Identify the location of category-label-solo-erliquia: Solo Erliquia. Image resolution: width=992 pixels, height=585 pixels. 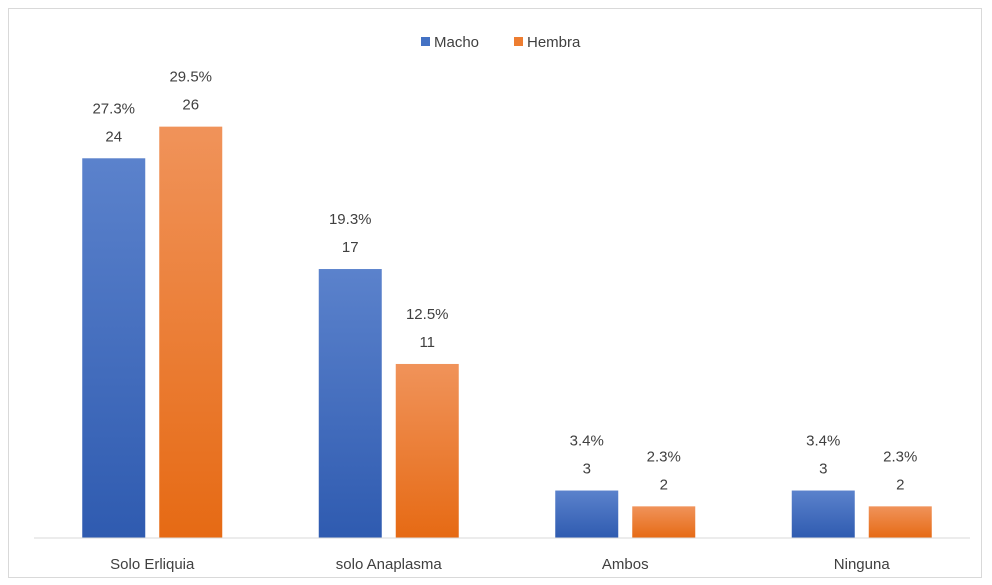
(152, 564).